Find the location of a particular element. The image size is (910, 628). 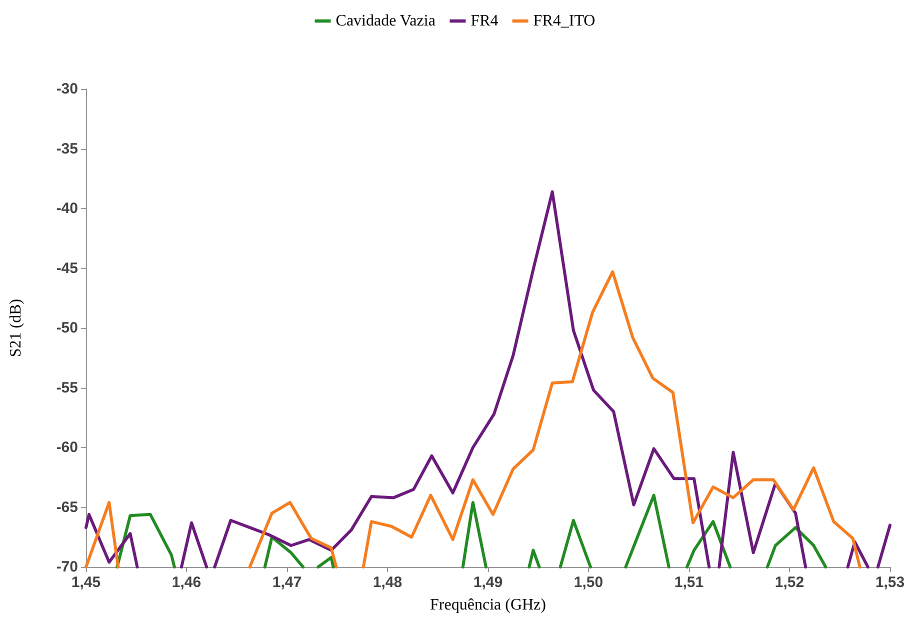

x-tick-label: 1,48 is located at coordinates (387, 582).